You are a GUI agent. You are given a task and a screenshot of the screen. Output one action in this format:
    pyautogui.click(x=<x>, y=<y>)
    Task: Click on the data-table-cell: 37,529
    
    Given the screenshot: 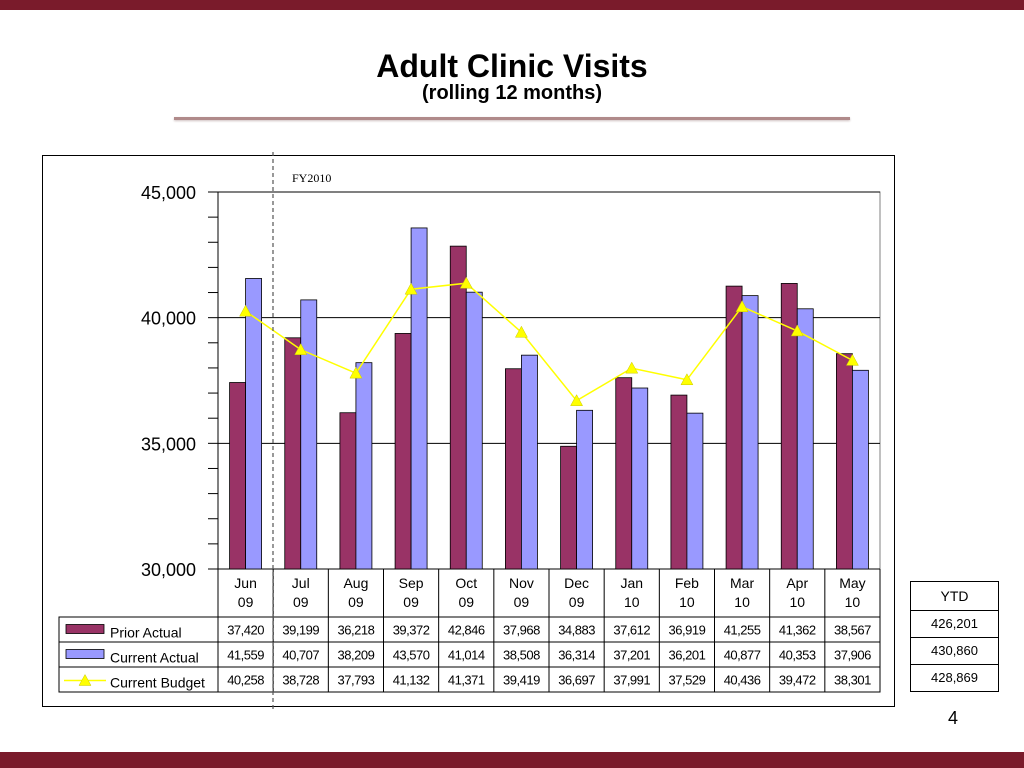 What is the action you would take?
    pyautogui.click(x=687, y=680)
    